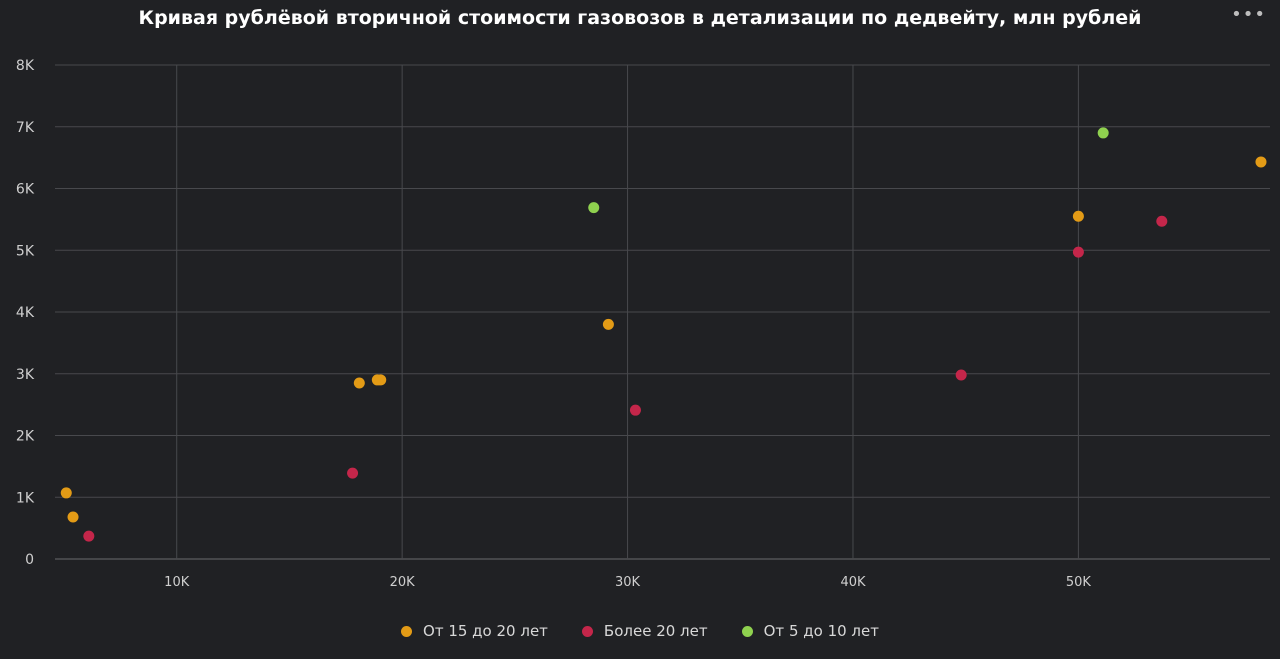  I want to click on legend-item: От 15 до 20 лет, so click(474, 631).